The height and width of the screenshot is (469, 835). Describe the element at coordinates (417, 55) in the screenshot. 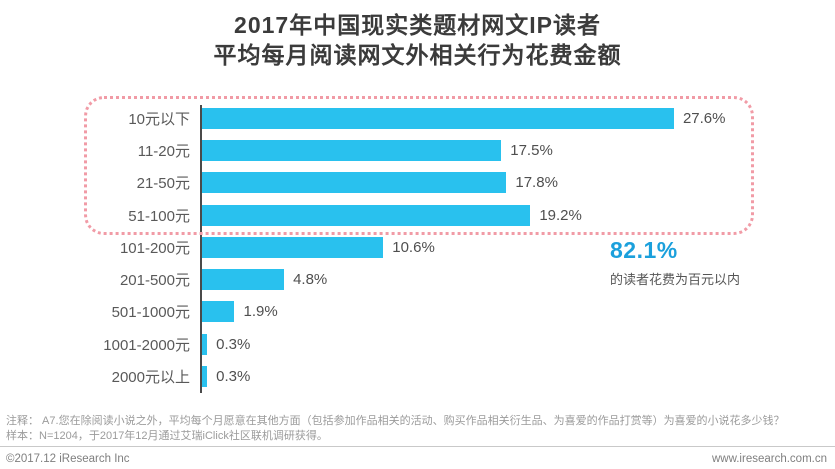

I see `title-line-2: 平均每月阅读网文外相关行为花费金额` at that location.